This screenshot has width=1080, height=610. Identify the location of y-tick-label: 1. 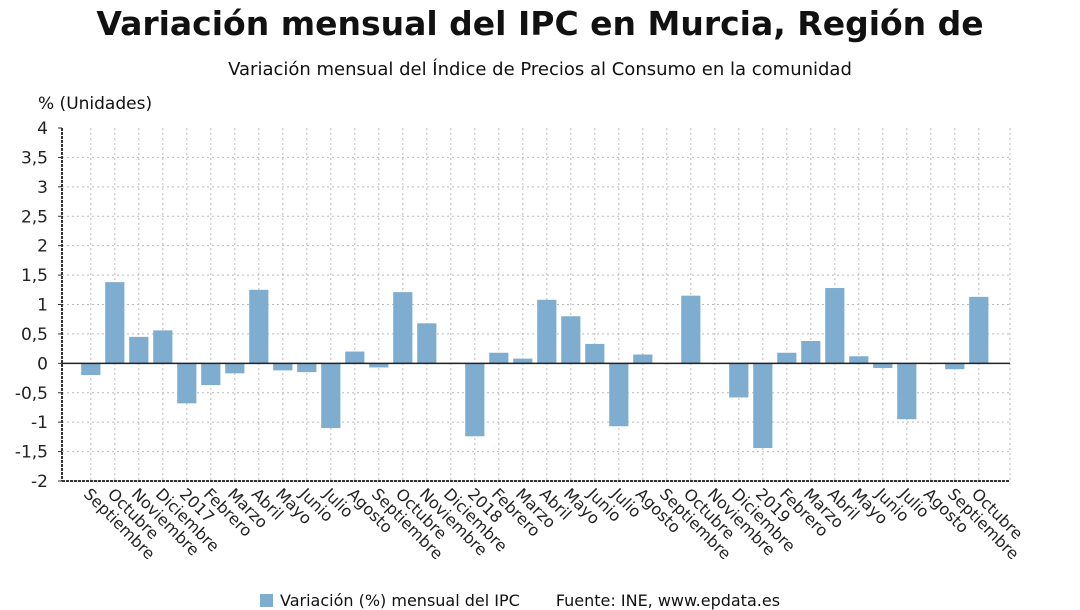
(42, 306).